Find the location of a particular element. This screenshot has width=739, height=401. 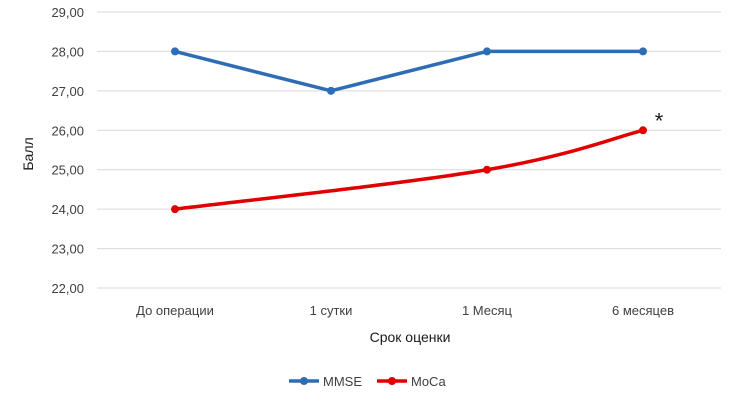

y-tick-label: 29,00 is located at coordinates (67, 12).